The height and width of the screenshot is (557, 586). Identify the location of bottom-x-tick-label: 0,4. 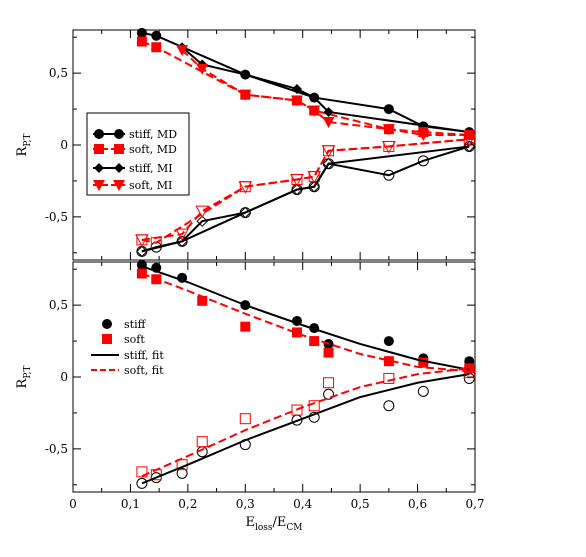
(302, 504).